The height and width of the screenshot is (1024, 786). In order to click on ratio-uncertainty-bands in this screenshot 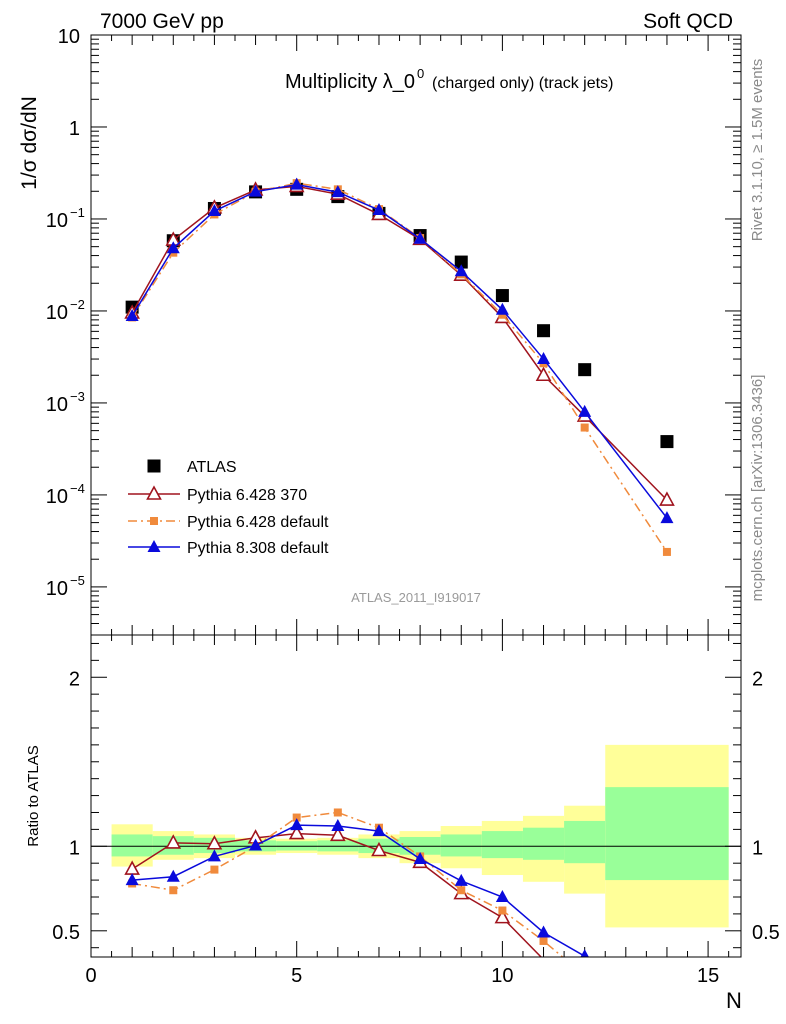, I will do `click(420, 836)`.